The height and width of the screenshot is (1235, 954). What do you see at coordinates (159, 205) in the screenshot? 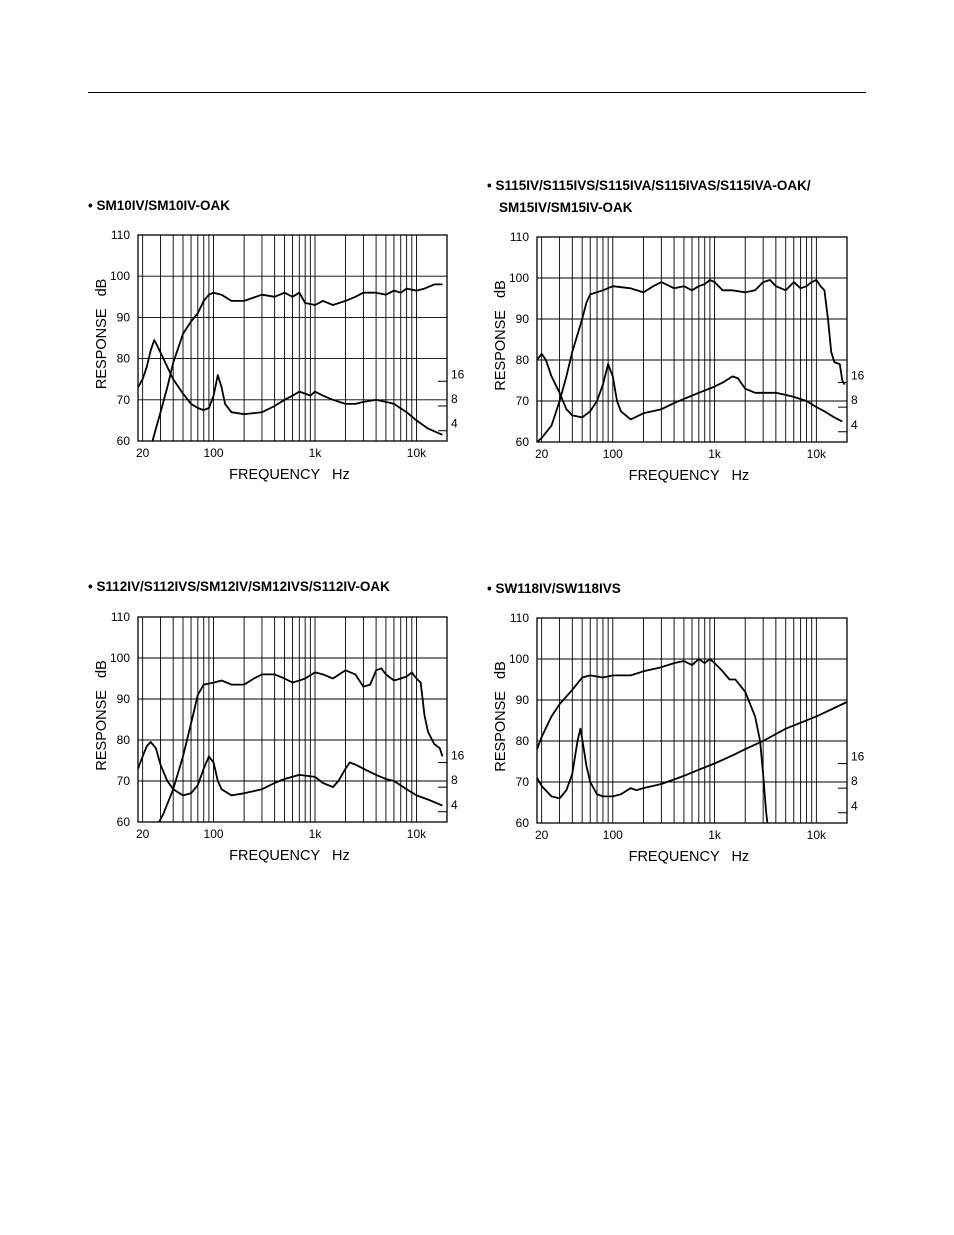
I see `chart-title-sm10iv: • SM10IV/SM10IV-OAK` at bounding box center [159, 205].